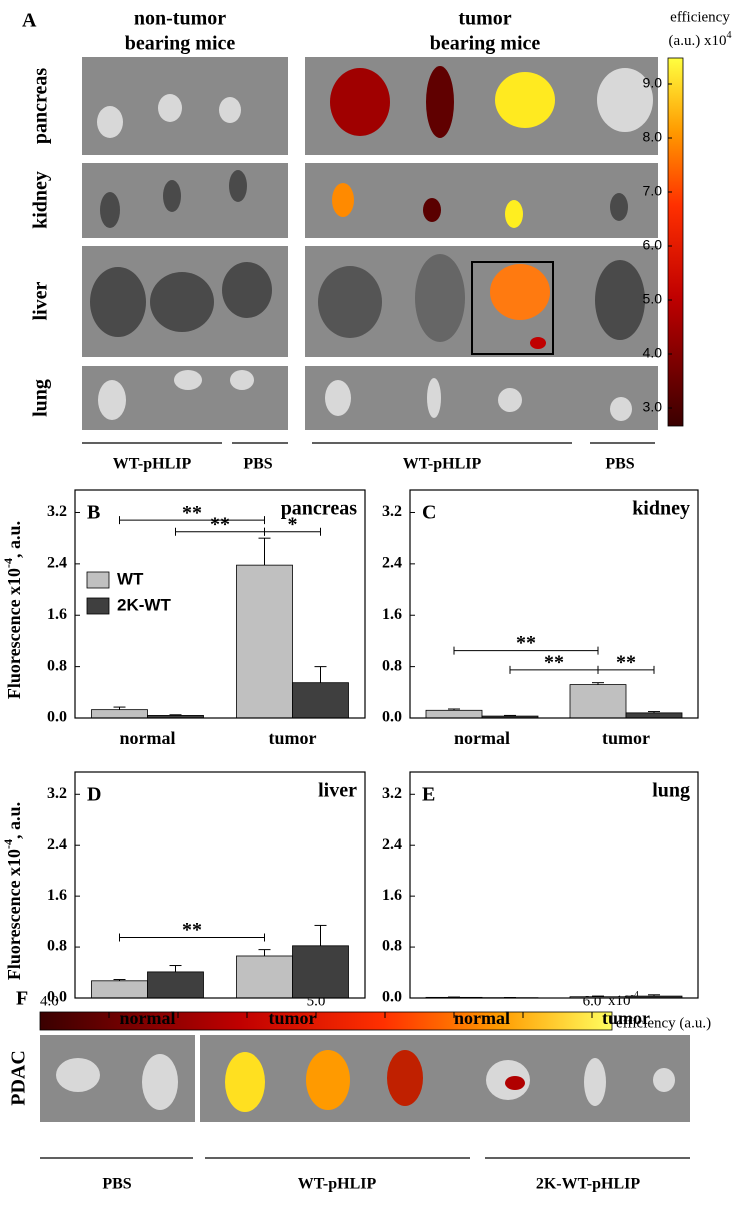  I want to click on chart-title: pancreas, so click(319, 509).